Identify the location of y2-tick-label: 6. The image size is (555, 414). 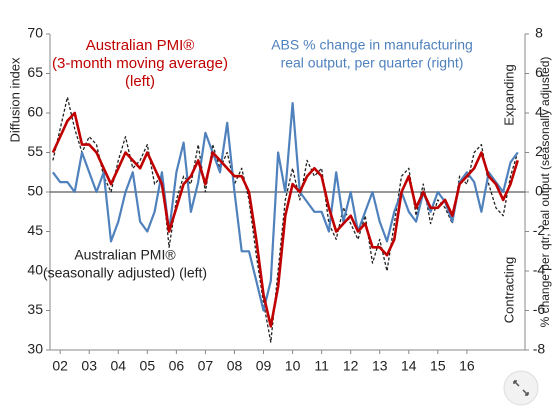
(539, 72).